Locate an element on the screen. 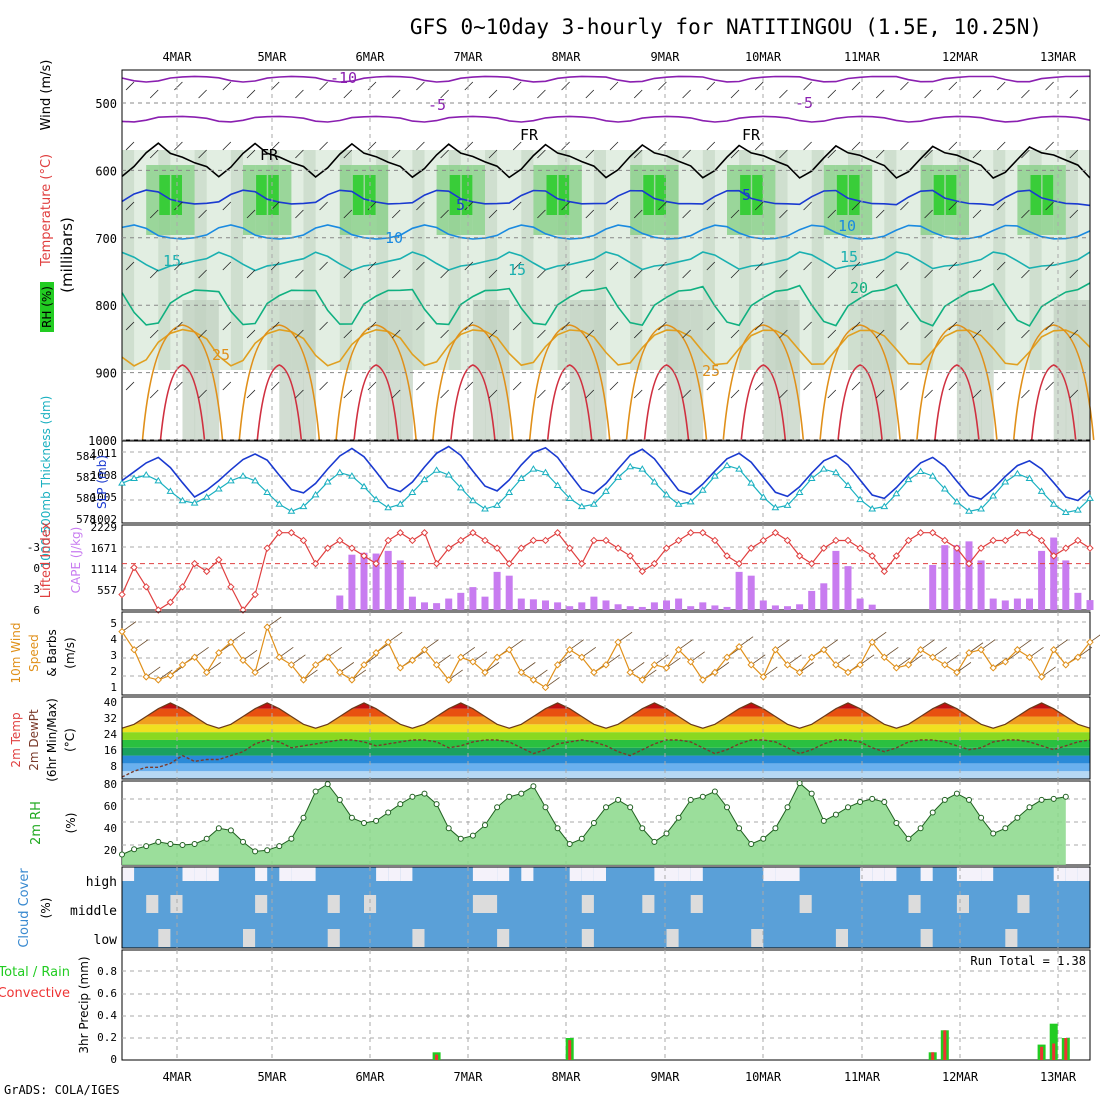  contour-label: -10 is located at coordinates (343, 78).